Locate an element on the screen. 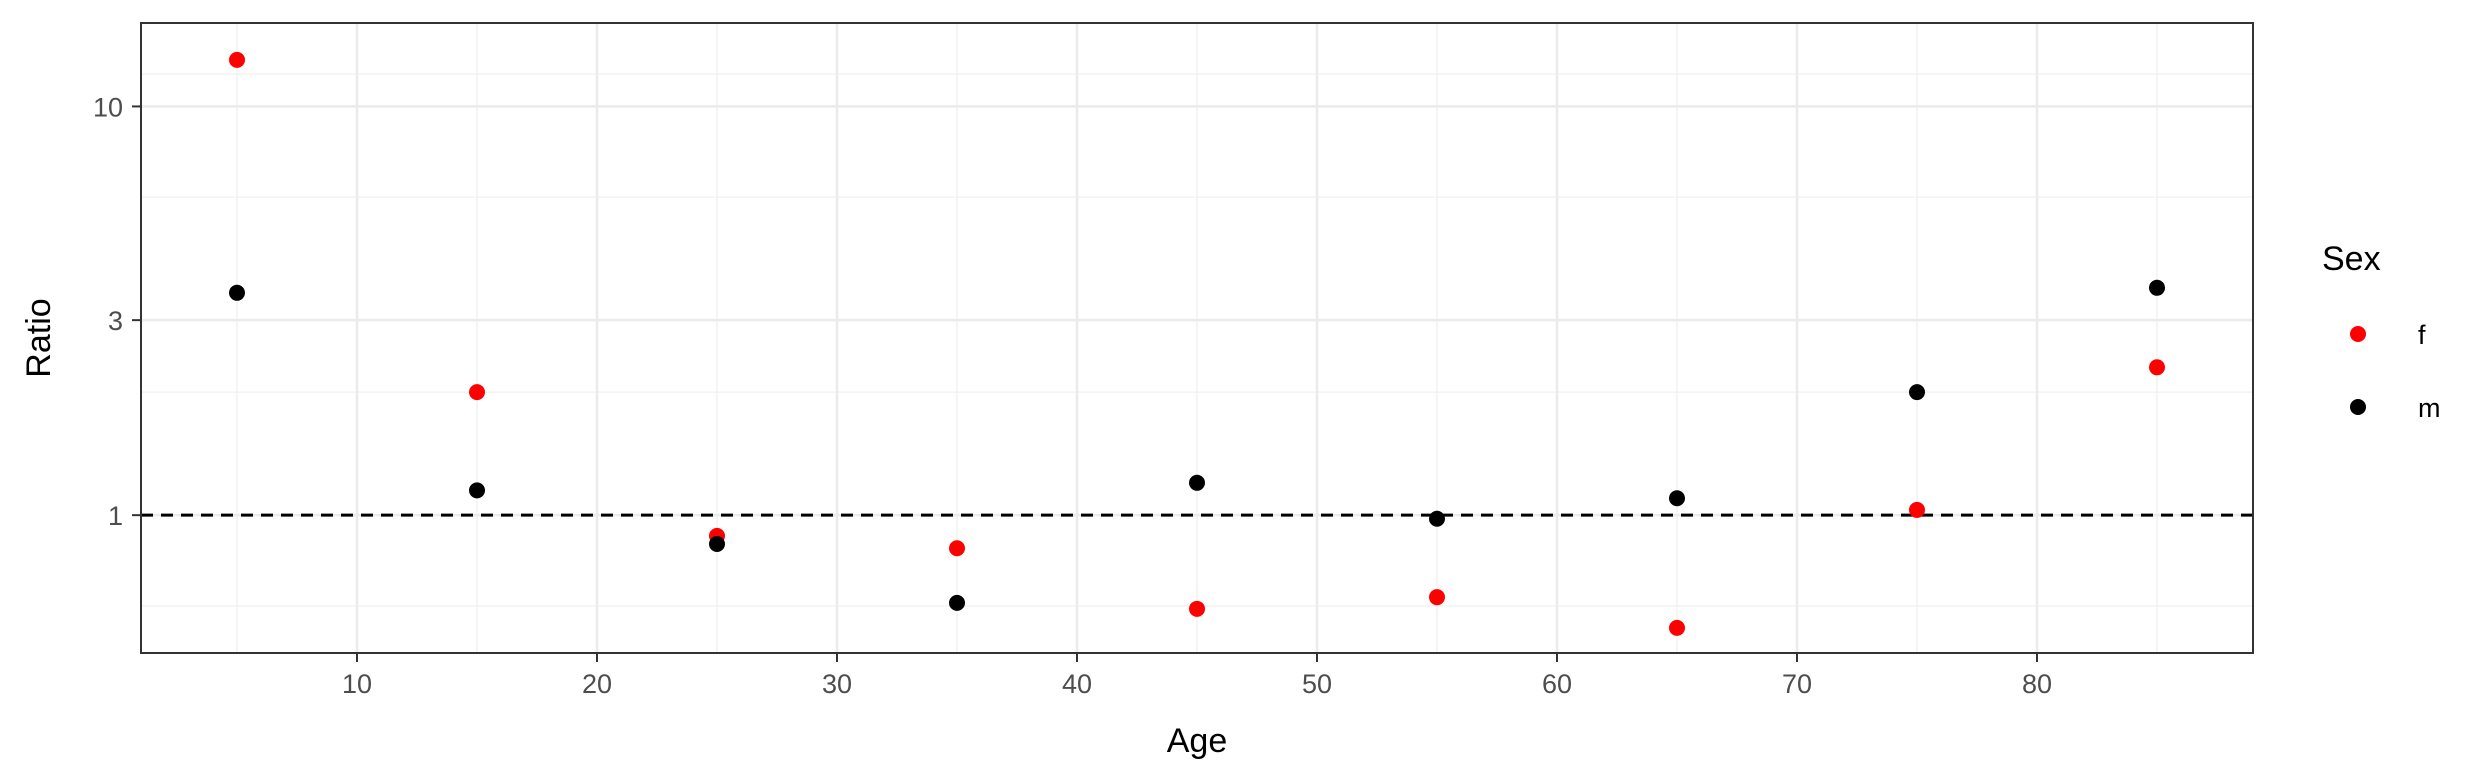 The height and width of the screenshot is (784, 2484). x-axis: 10 20 30 40 50 60 70 80 is located at coordinates (1197, 676).